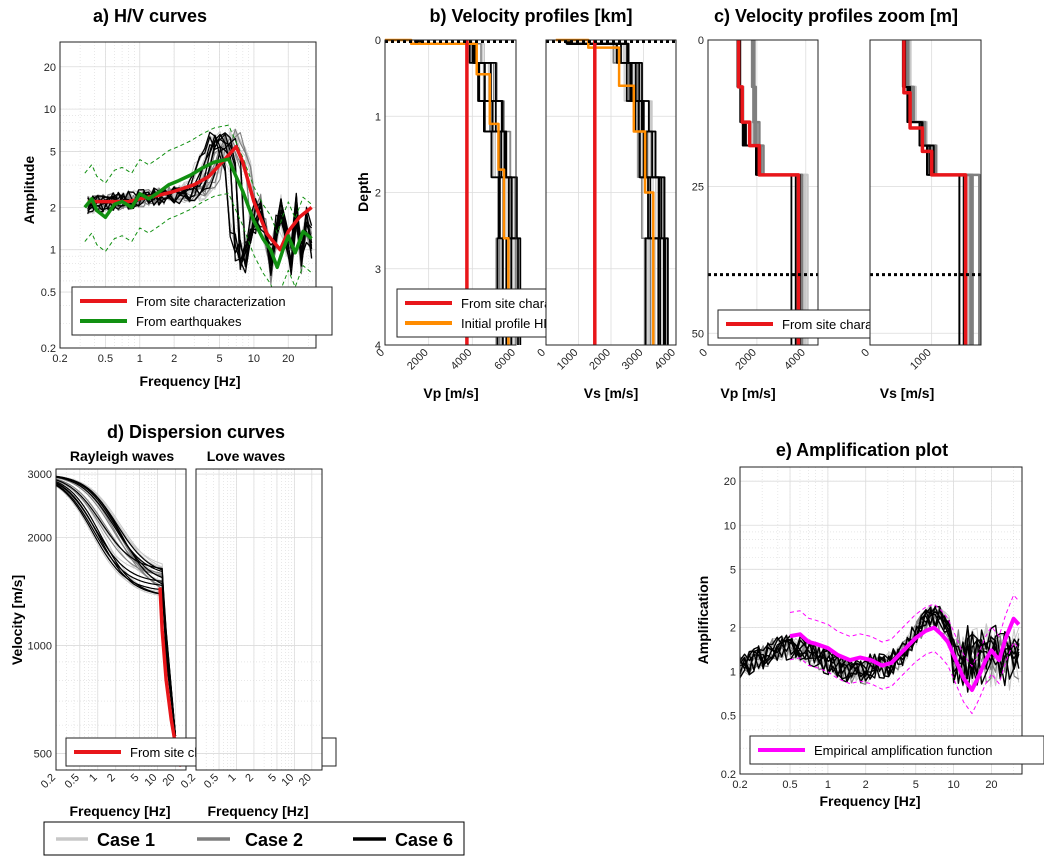 Image resolution: width=1044 pixels, height=861 pixels. What do you see at coordinates (424, 840) in the screenshot?
I see `case-6-label: Case 6` at bounding box center [424, 840].